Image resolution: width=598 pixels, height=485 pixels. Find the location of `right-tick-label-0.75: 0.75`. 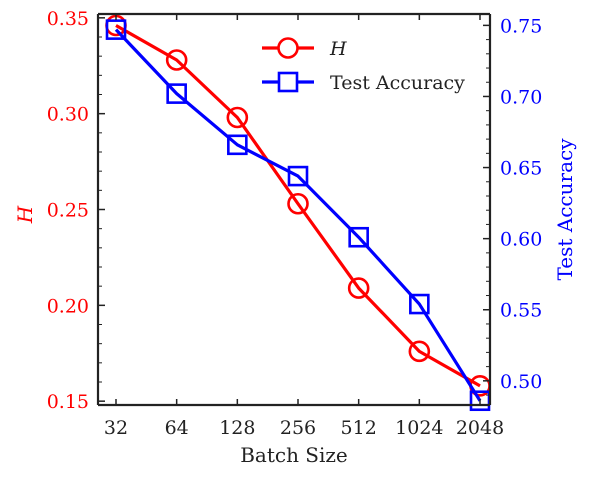

right-tick-label-0.75: 0.75 is located at coordinates (521, 26).